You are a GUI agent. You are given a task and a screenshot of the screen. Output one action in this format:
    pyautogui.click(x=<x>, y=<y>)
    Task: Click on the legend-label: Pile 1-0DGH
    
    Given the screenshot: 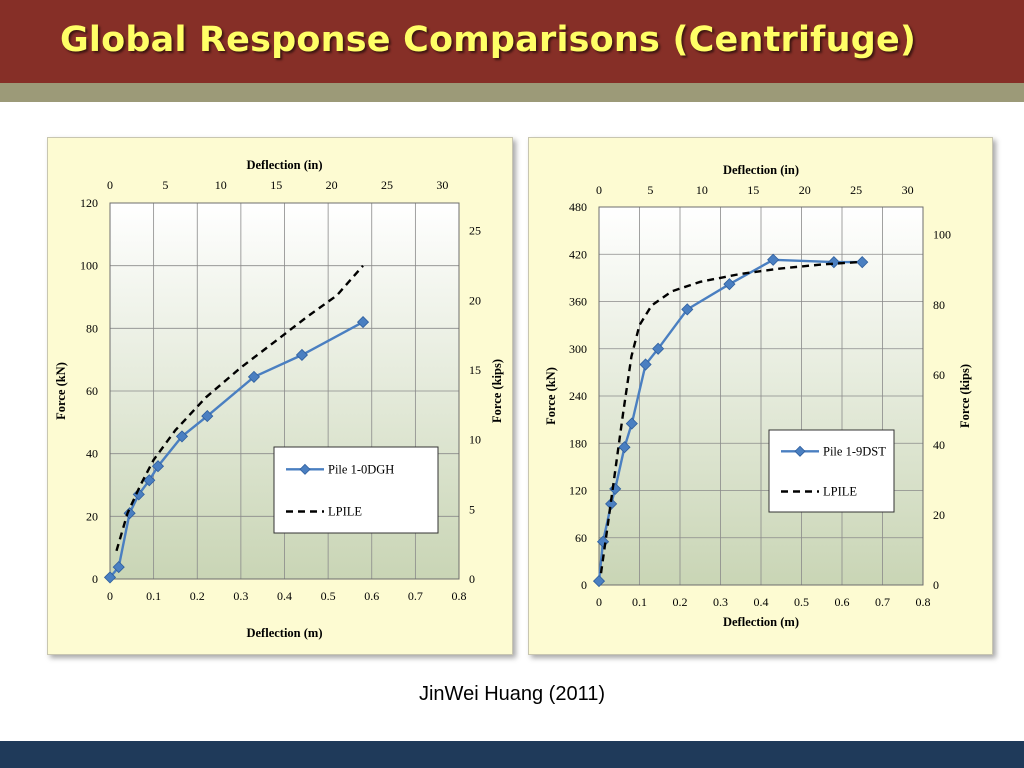 What is the action you would take?
    pyautogui.click(x=361, y=469)
    